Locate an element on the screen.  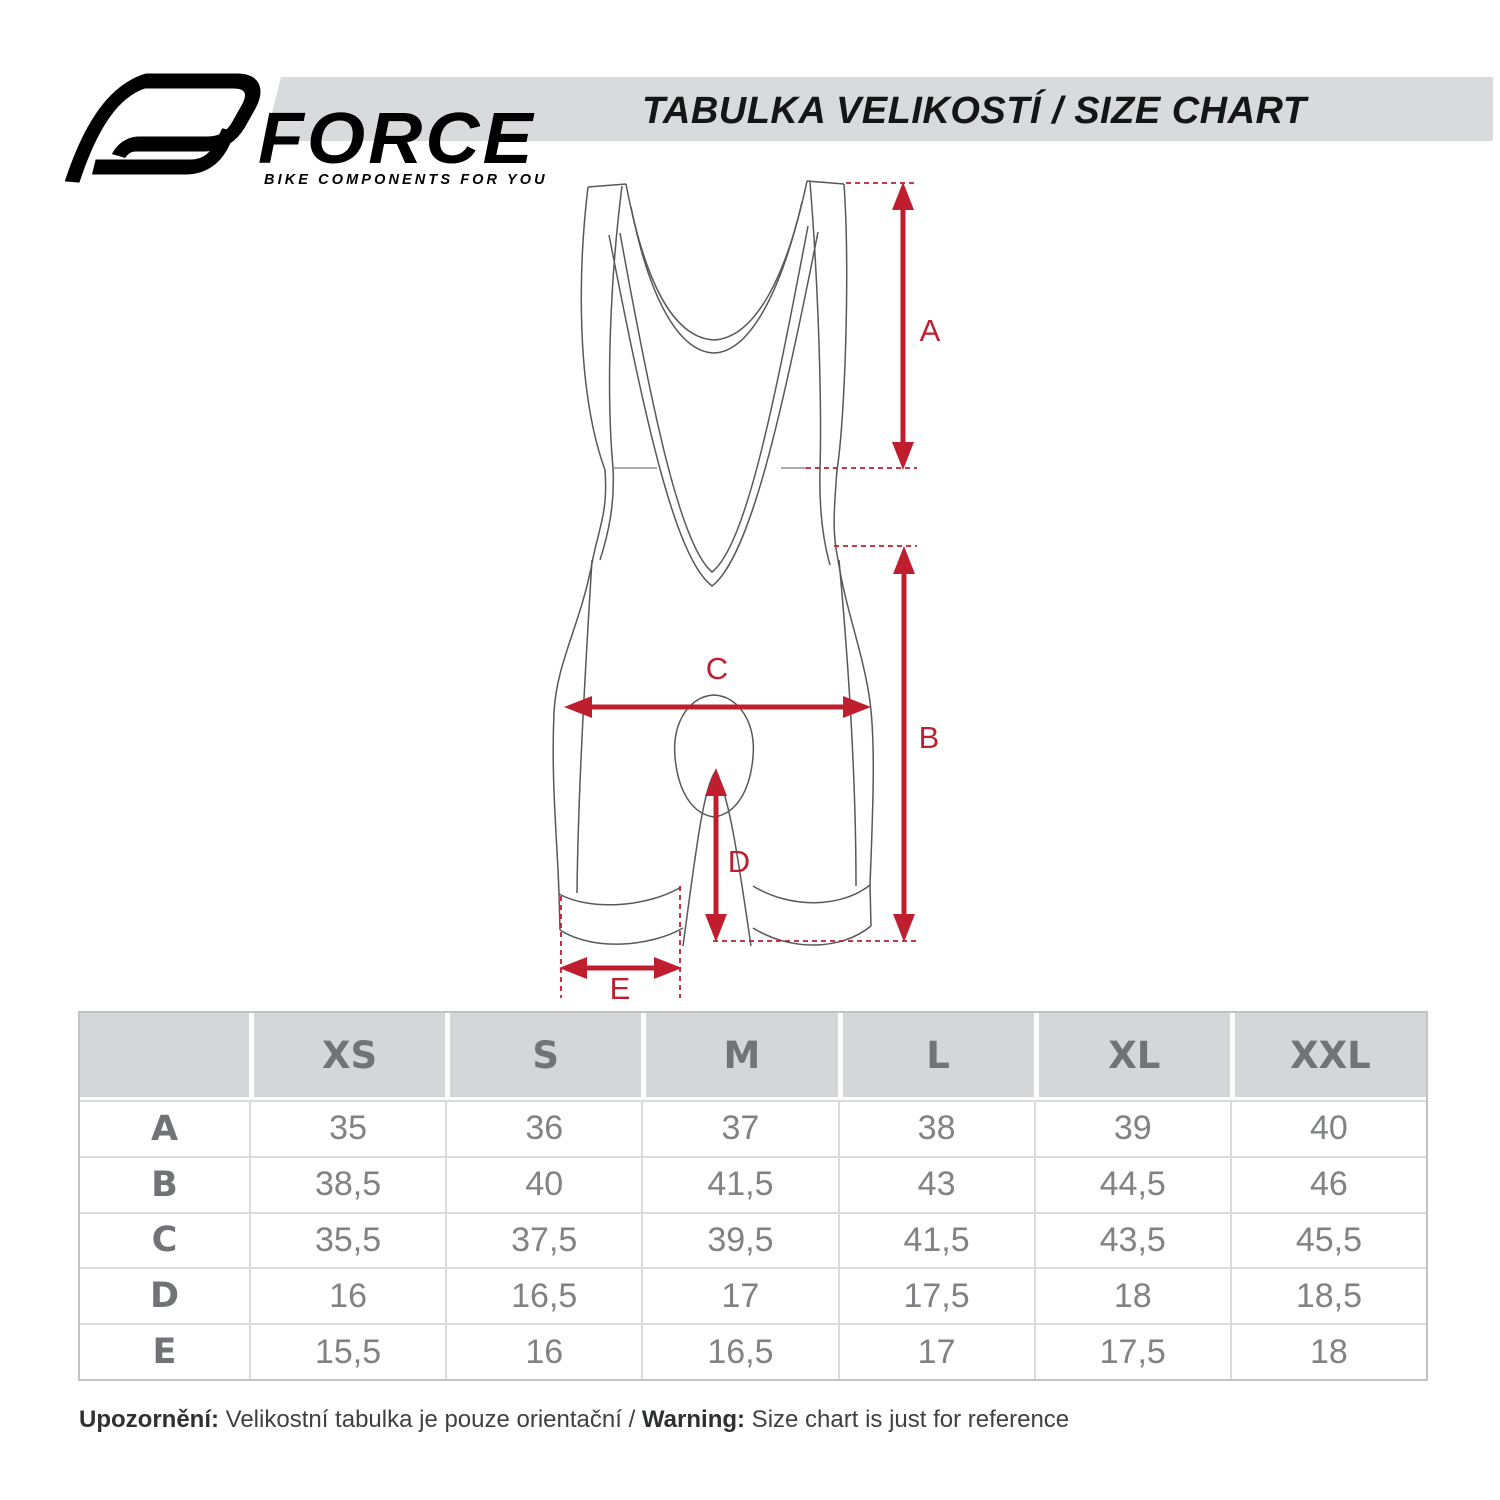
measure-label-d: D is located at coordinates (739, 861).